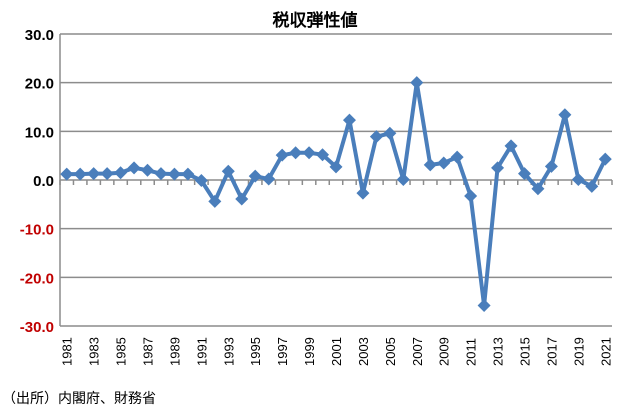 This screenshot has width=630, height=414. What do you see at coordinates (578, 351) in the screenshot?
I see `x-tick-label: 2019` at bounding box center [578, 351].